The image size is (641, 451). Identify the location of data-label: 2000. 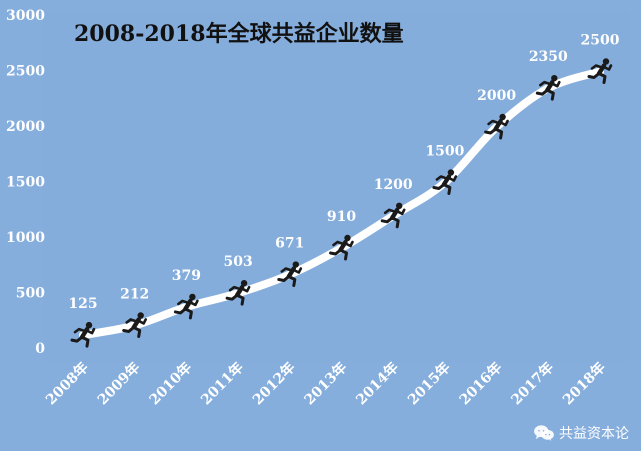
(496, 96).